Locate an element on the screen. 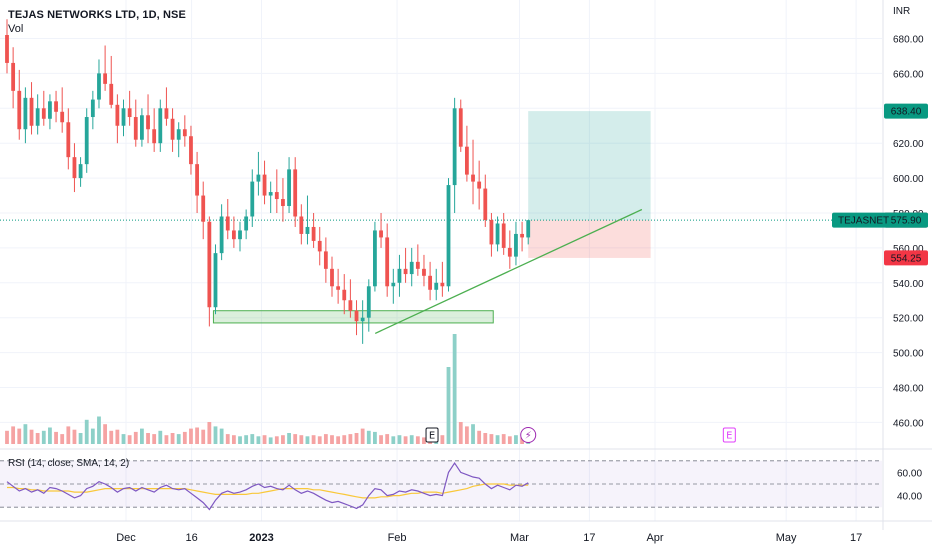 This screenshot has width=932, height=555. rsi-layer is located at coordinates (466, 479).